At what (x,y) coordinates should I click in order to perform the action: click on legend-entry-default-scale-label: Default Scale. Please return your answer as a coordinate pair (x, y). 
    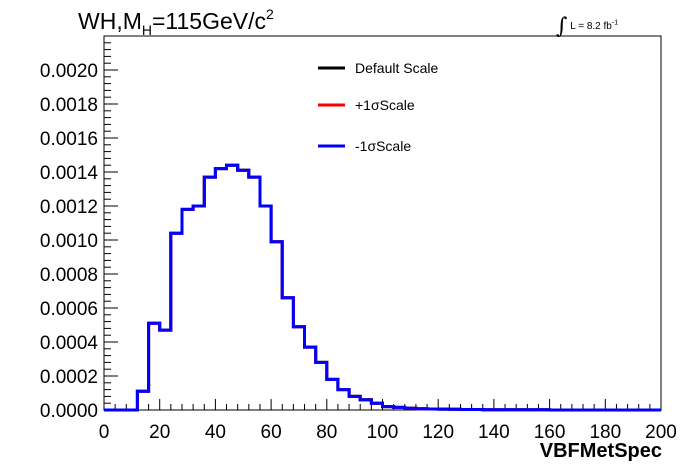
    Looking at the image, I should click on (396, 68).